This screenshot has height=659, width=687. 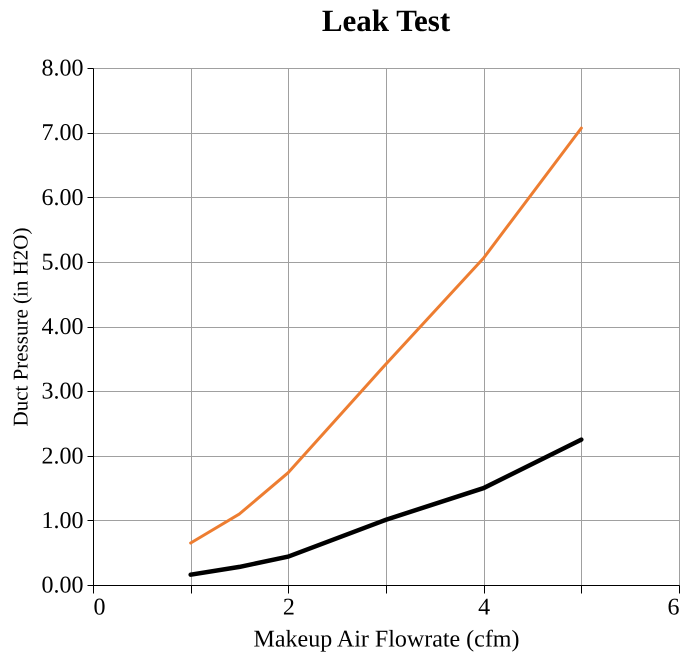 What do you see at coordinates (63, 327) in the screenshot?
I see `y-tick-label: 4.00` at bounding box center [63, 327].